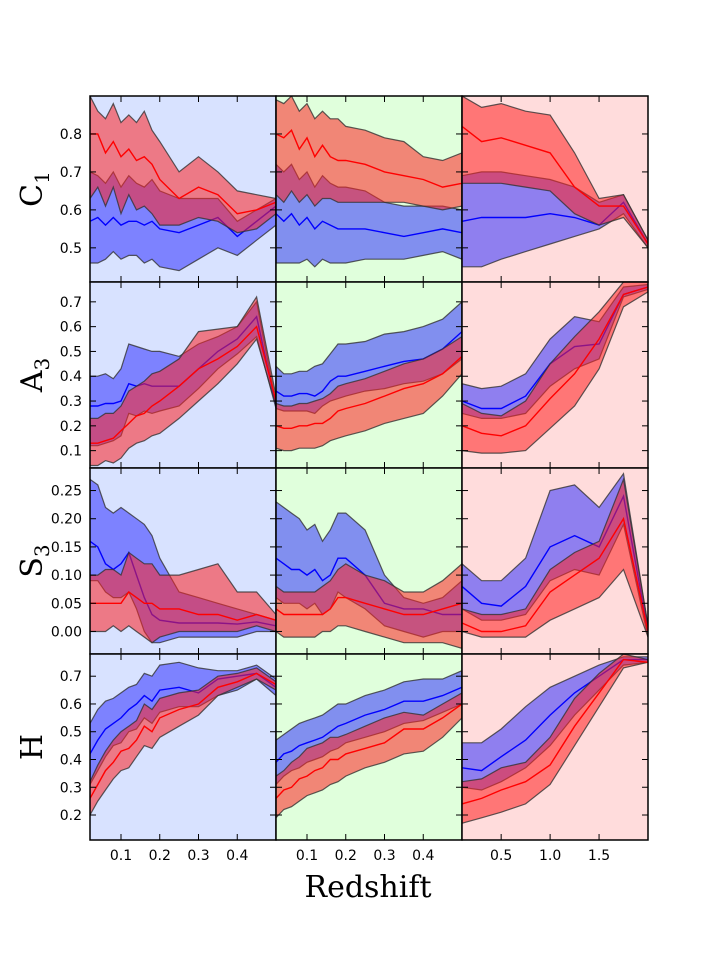 The height and width of the screenshot is (960, 720). What do you see at coordinates (71, 452) in the screenshot?
I see `y-tick-label: 0.1` at bounding box center [71, 452].